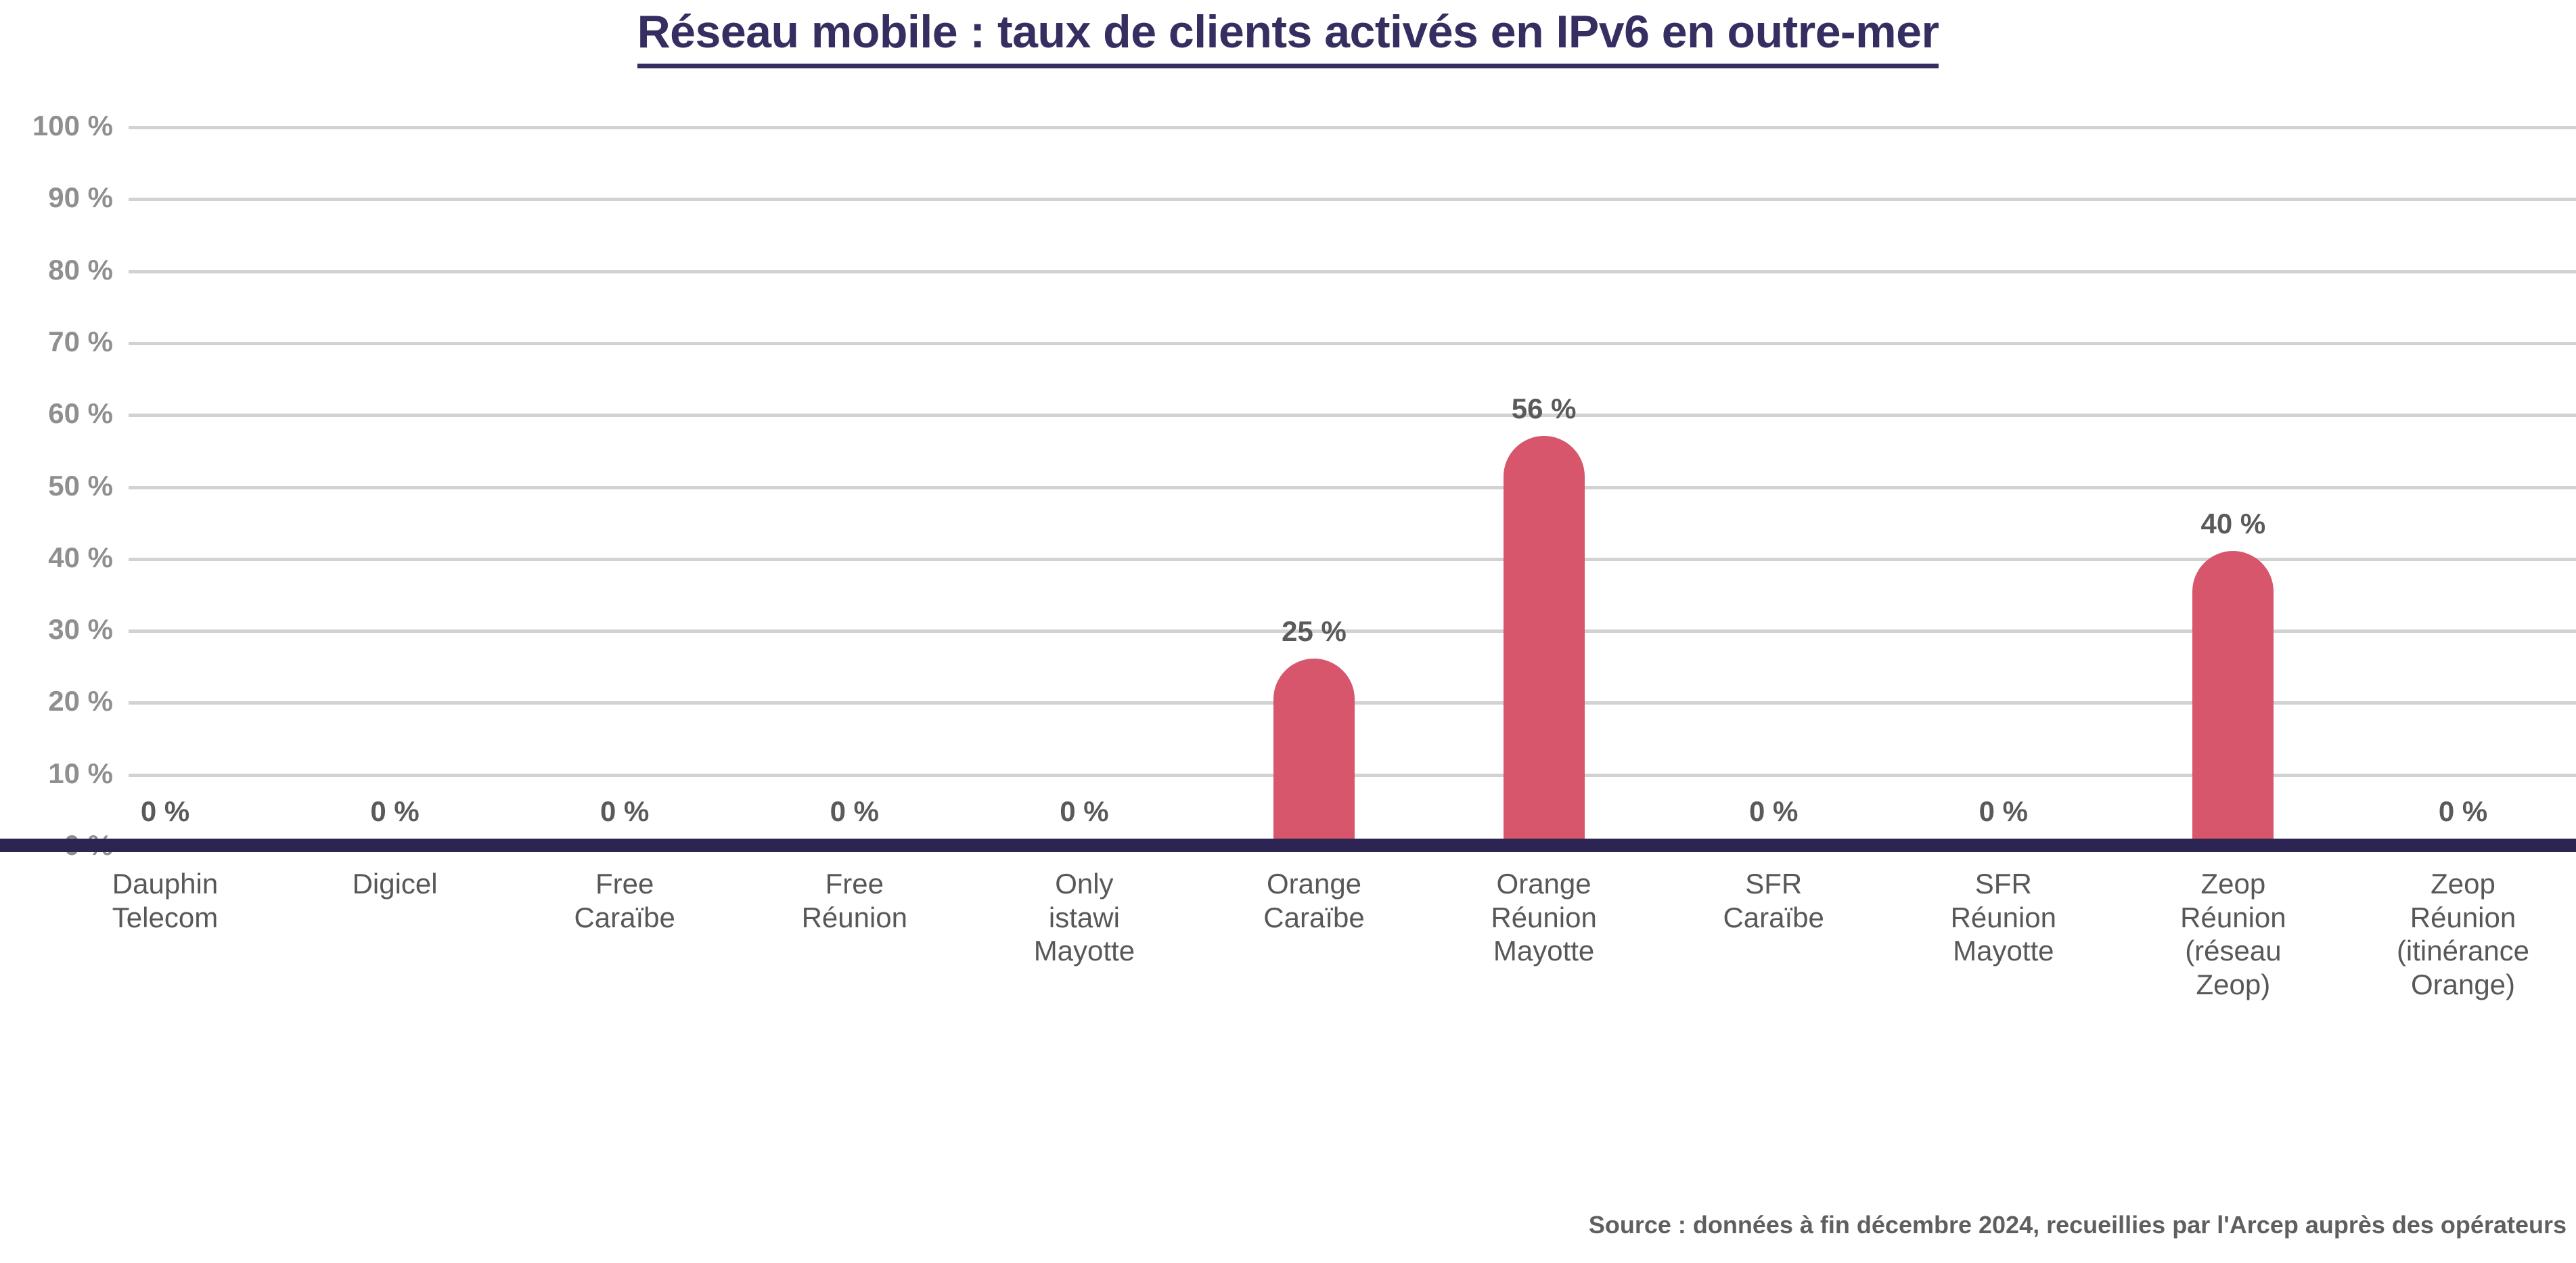 The image size is (2576, 1263). Describe the element at coordinates (165, 900) in the screenshot. I see `x-axis-category-label: Dauphin Telecom` at that location.